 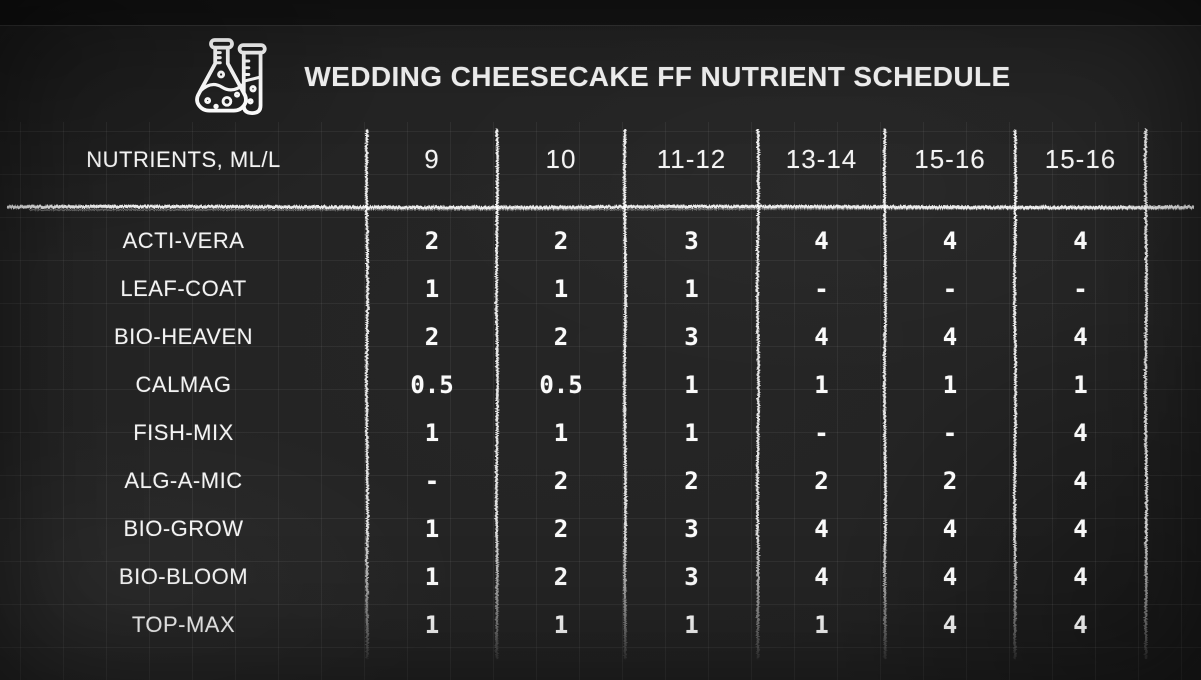 I want to click on column-header-week: 10, so click(x=561, y=159).